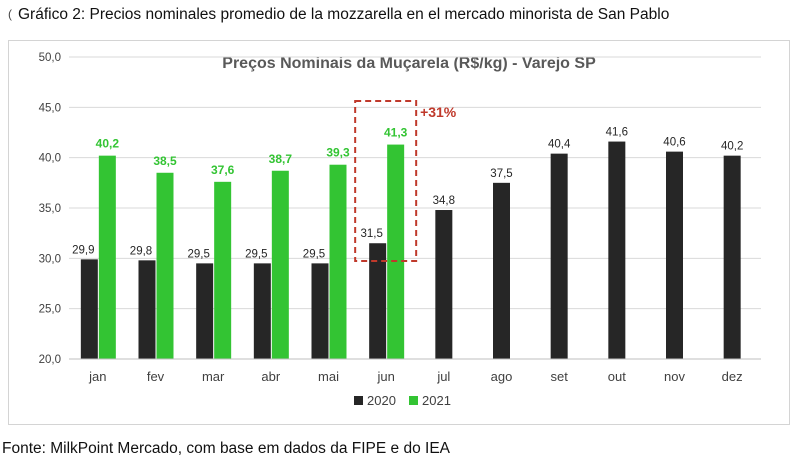  I want to click on y-tick-label: 40,0, so click(50, 159).